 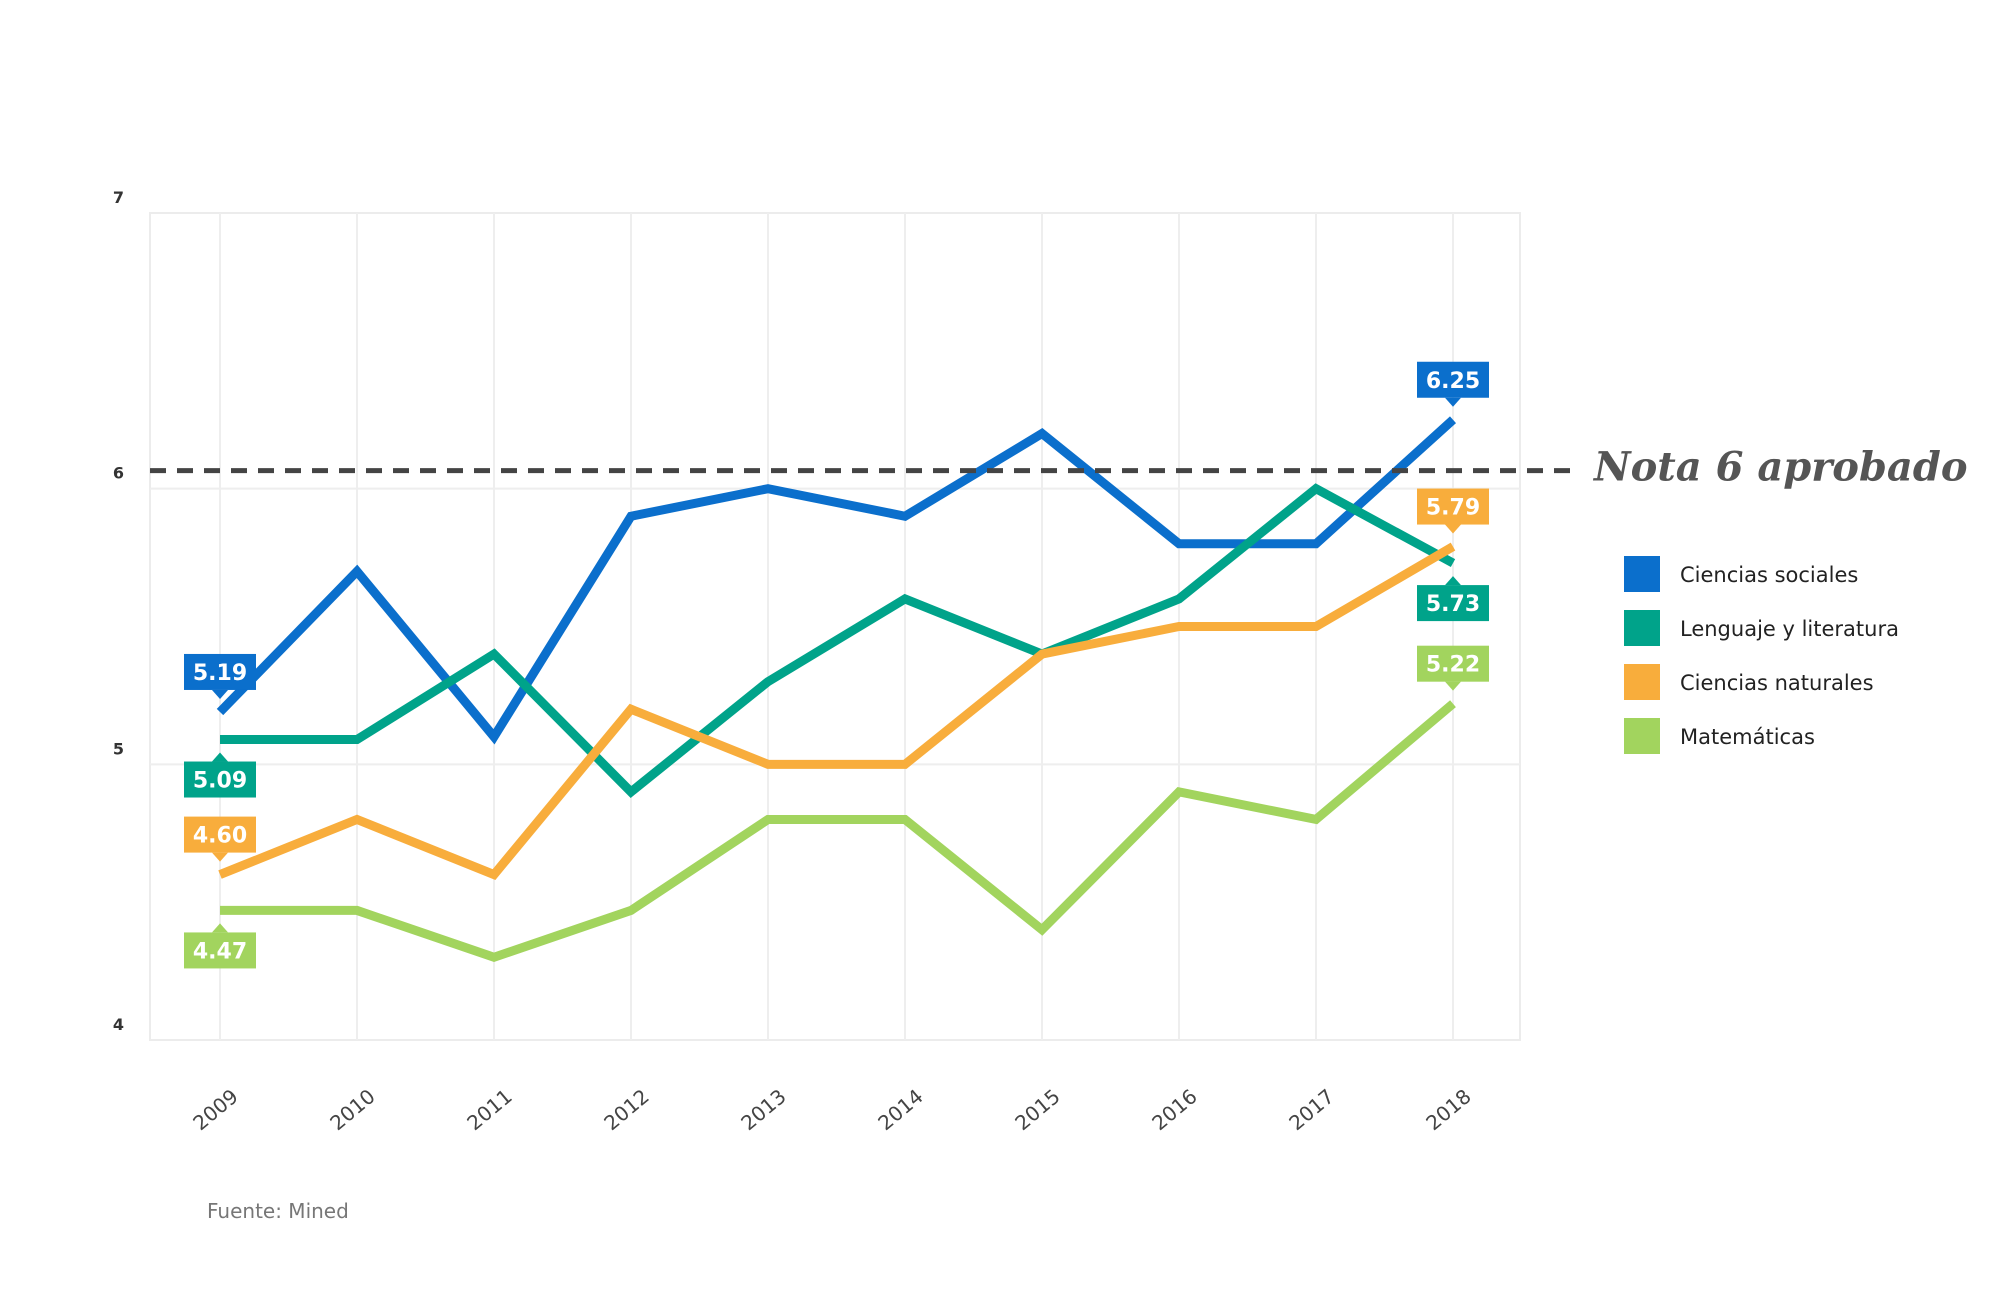 I want to click on y-tick-label: 7, so click(x=118, y=197).